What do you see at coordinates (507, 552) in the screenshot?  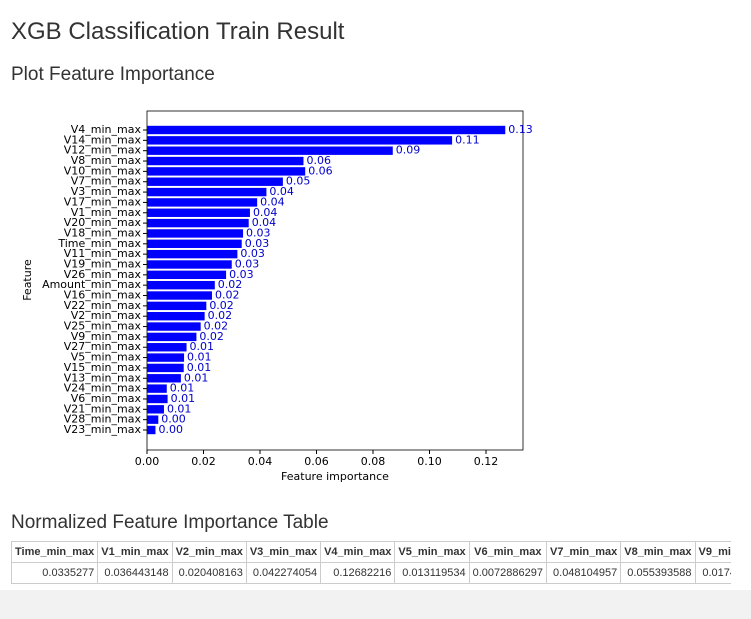 I see `column-header: V6_min_max` at bounding box center [507, 552].